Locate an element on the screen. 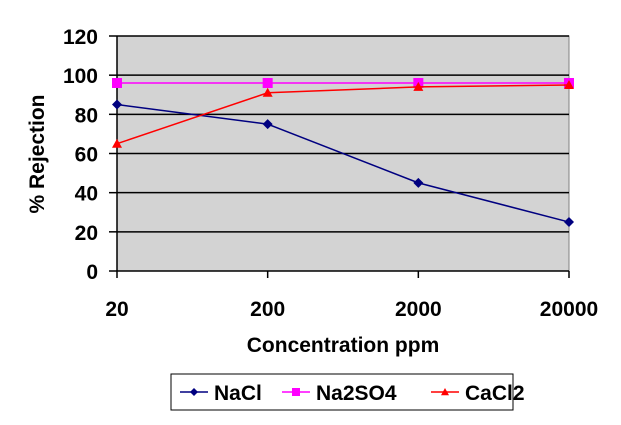  legend-label: CaCl2 is located at coordinates (495, 393).